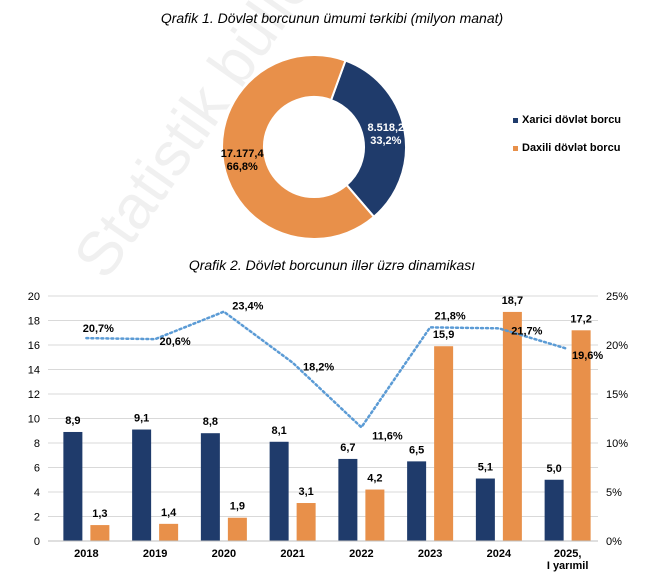  What do you see at coordinates (34, 297) in the screenshot?
I see `y-tick-label: 20` at bounding box center [34, 297].